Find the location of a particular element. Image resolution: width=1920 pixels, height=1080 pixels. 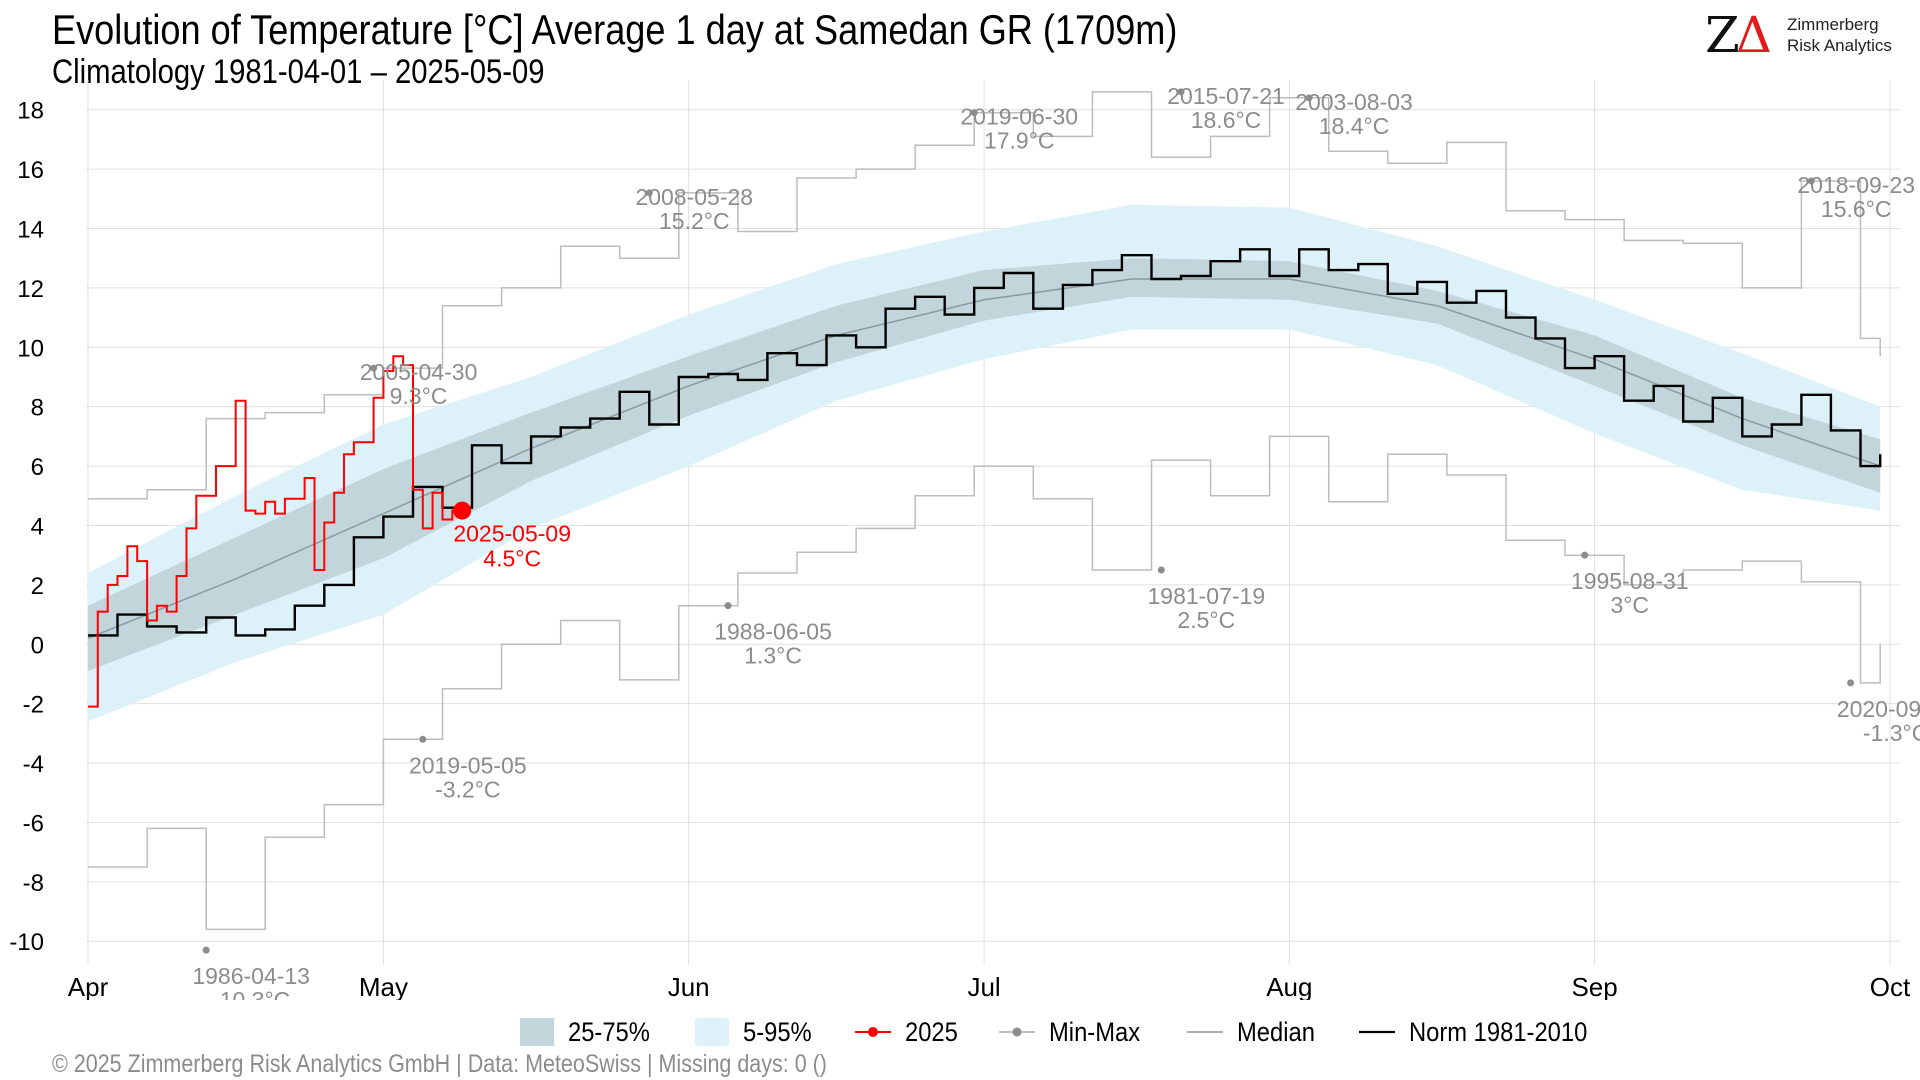

record-value-label: 1.3°C is located at coordinates (773, 656).